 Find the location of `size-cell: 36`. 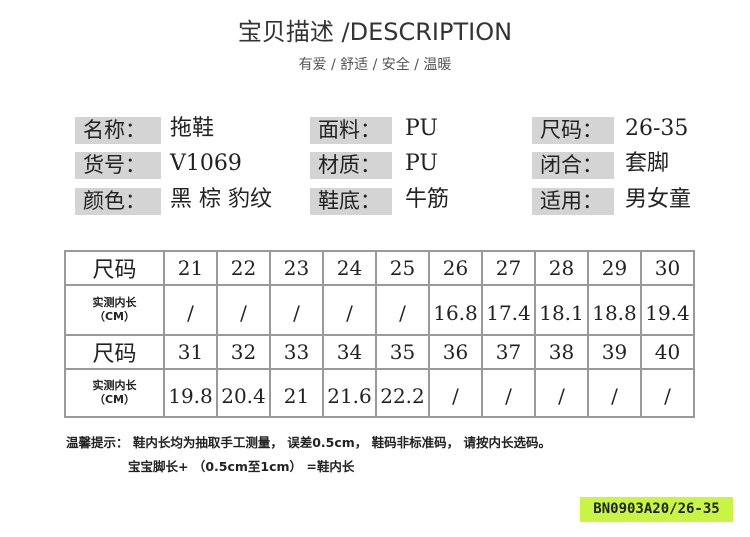

size-cell: 36 is located at coordinates (455, 352).